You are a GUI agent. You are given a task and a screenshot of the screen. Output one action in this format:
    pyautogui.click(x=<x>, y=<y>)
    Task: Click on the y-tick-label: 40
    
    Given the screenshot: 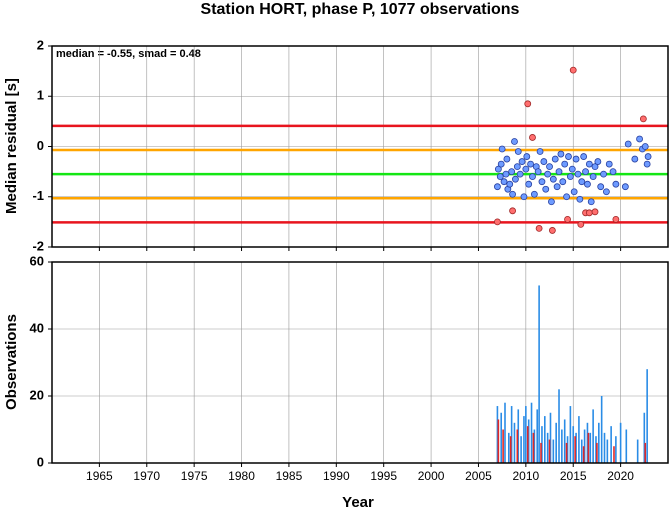 What is the action you would take?
    pyautogui.click(x=37, y=327)
    